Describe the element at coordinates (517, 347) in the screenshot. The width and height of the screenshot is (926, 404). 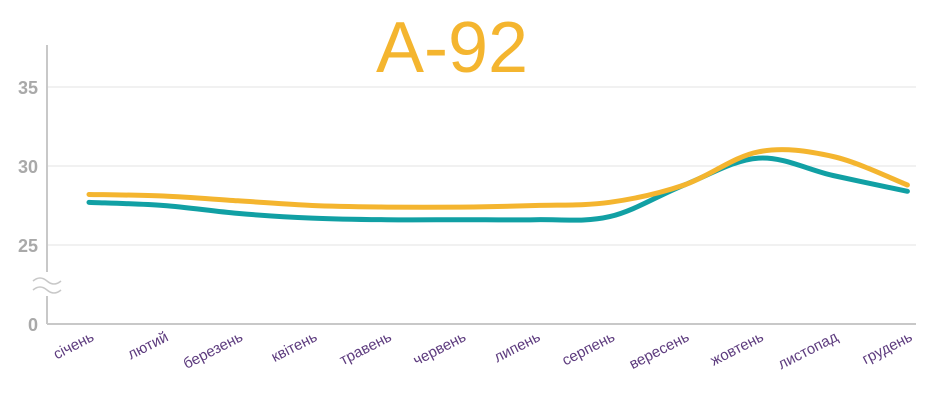
I see `x-tick-label: липень` at that location.